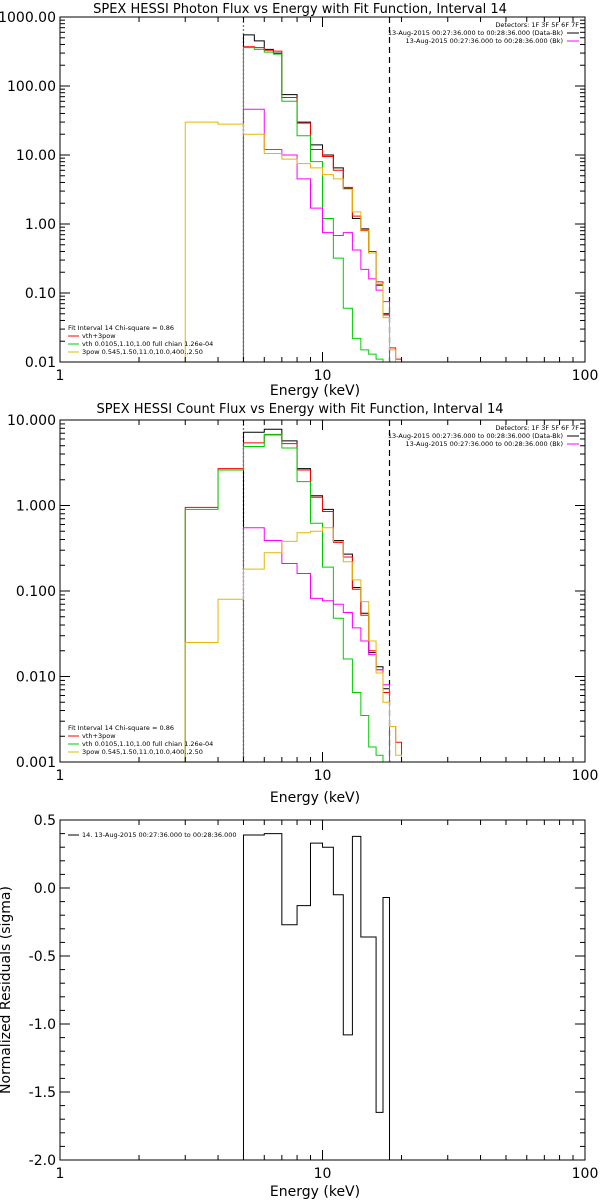  What do you see at coordinates (42, 1161) in the screenshot?
I see `y-tick-label: -2.0` at bounding box center [42, 1161].